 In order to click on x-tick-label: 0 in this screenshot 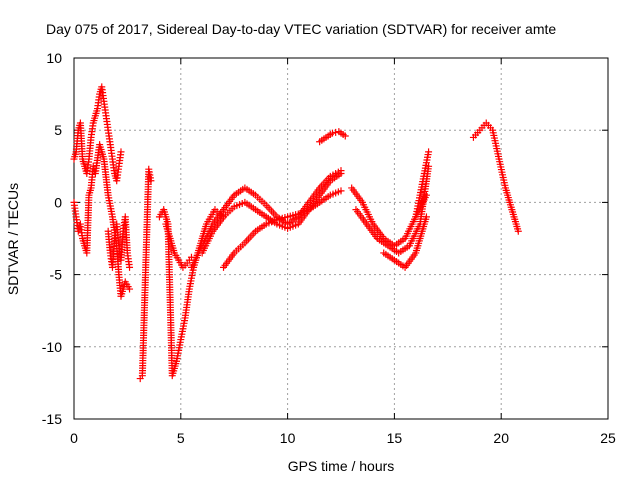, I will do `click(74, 438)`.